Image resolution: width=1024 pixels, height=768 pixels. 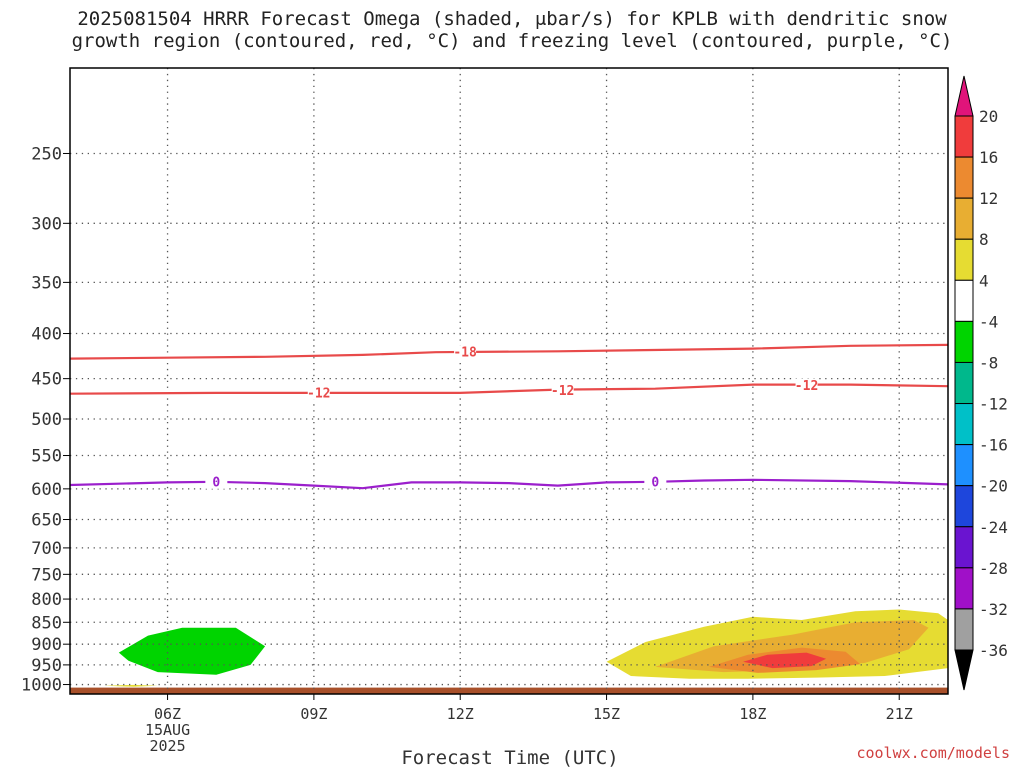 I want to click on colorbar-label--16: -16, so click(x=993, y=445).